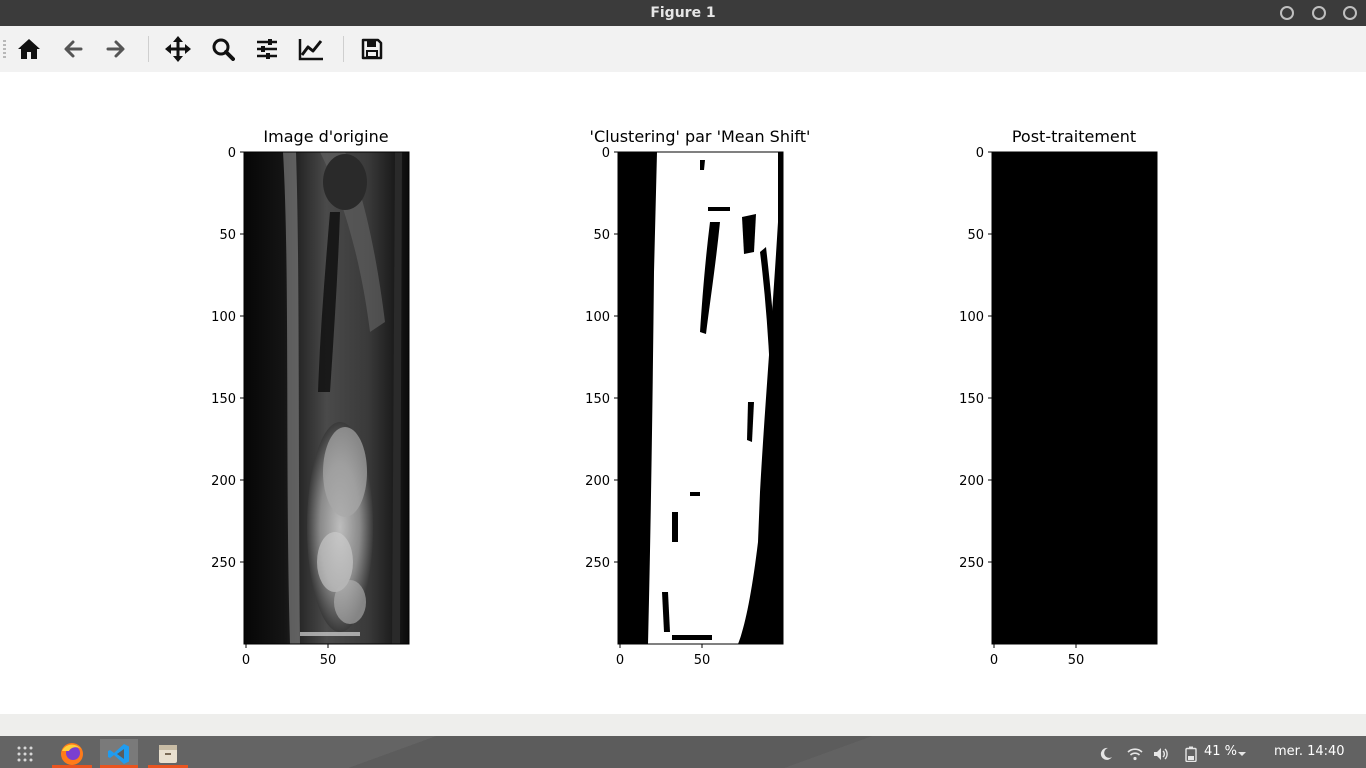 The width and height of the screenshot is (1366, 768). I want to click on taskbar-firefox, so click(72, 753).